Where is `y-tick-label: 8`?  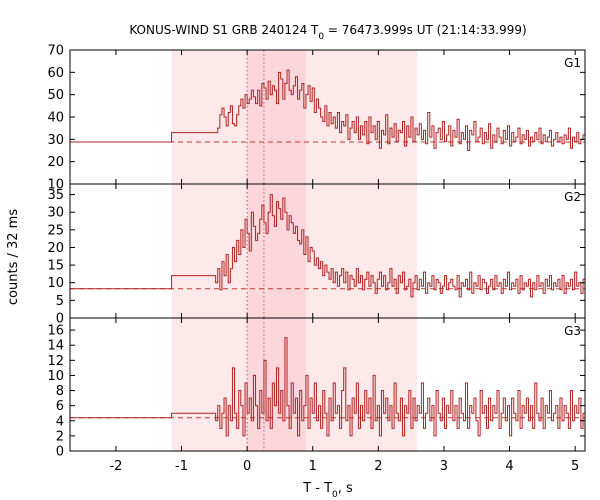
y-tick-label: 8 is located at coordinates (60, 391).